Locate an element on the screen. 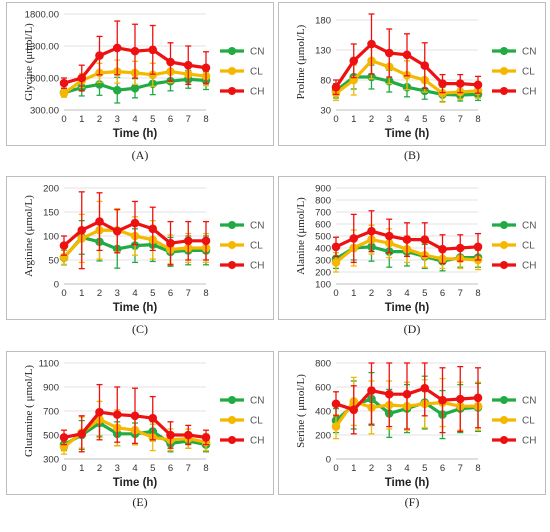  y-tick-label: 0 is located at coordinates (328, 460).